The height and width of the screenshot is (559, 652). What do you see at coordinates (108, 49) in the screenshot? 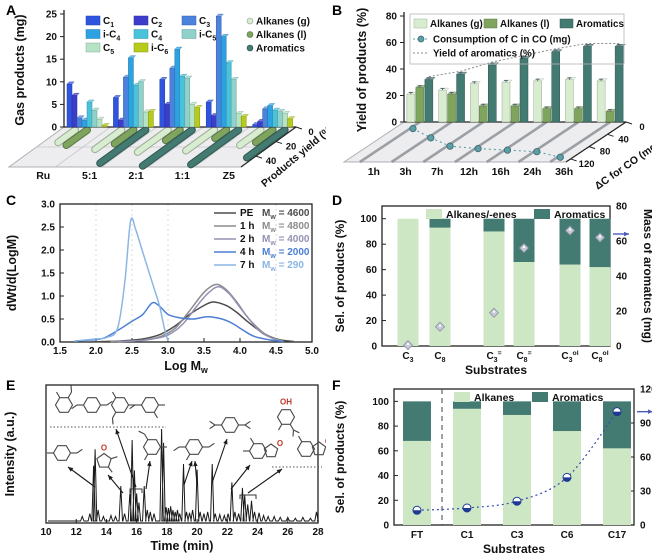
I see `legend-label: C5` at bounding box center [108, 49].